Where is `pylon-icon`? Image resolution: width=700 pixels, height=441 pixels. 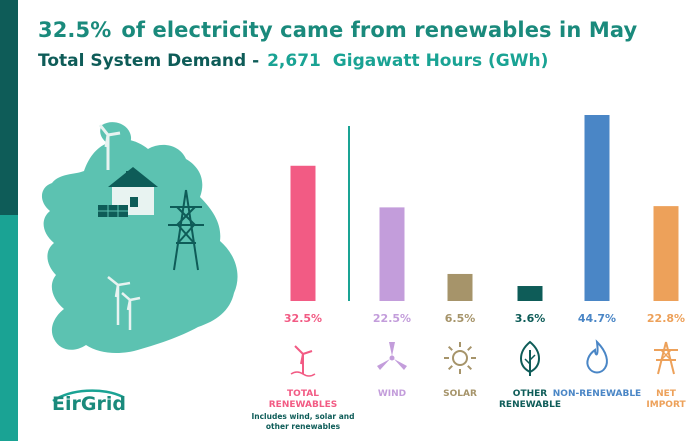
pylon-icon is located at coordinates (666, 358).